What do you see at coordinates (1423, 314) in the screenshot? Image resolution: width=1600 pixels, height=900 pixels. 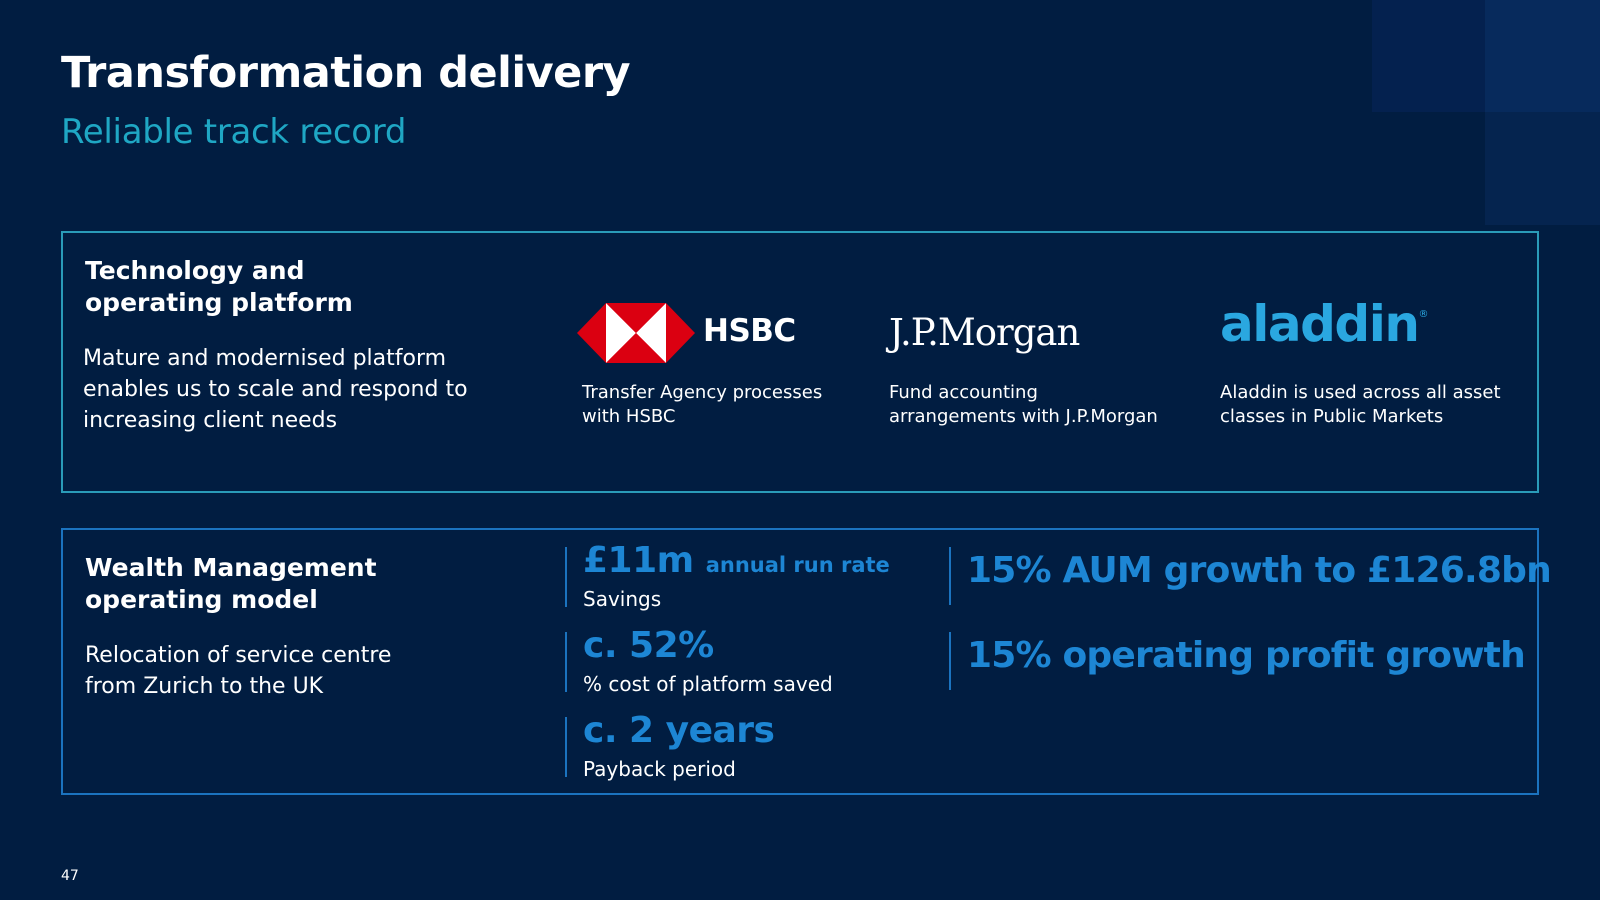 I see `registered-mark: ®` at bounding box center [1423, 314].